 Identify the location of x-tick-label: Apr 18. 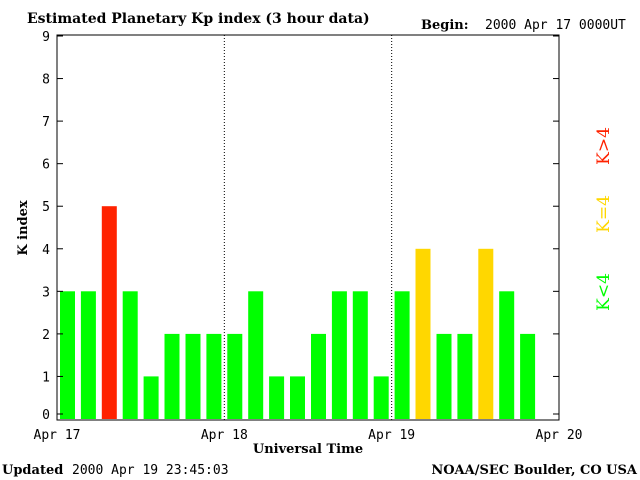
(224, 435).